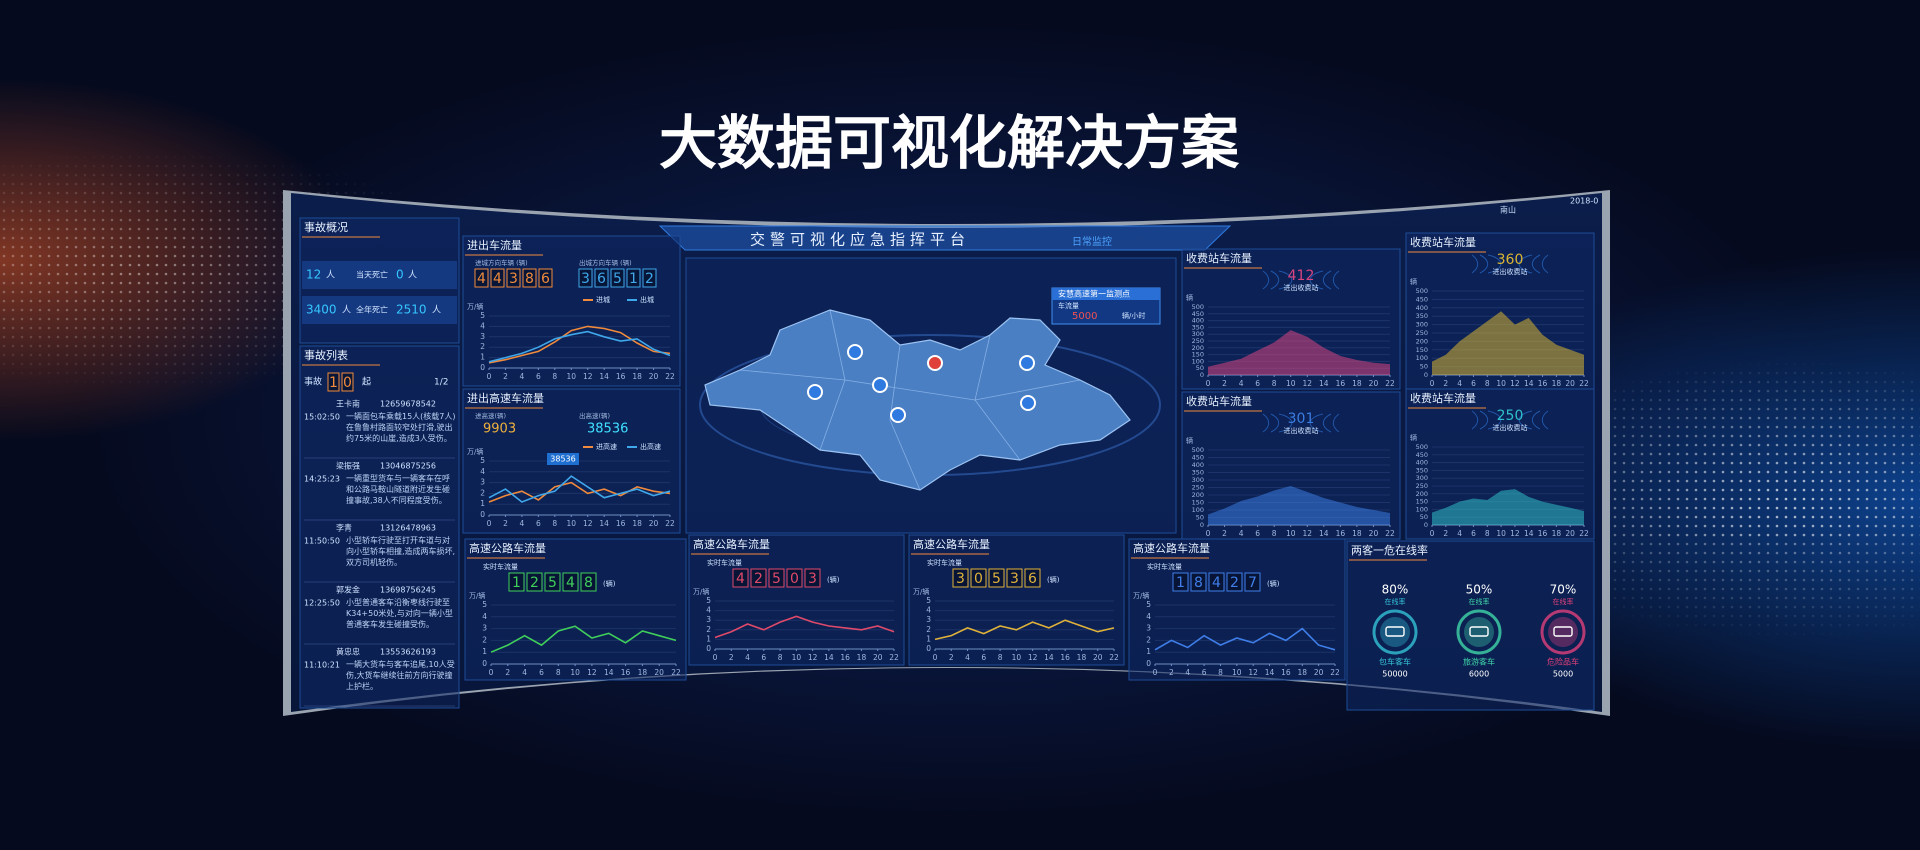 The height and width of the screenshot is (850, 1920). Describe the element at coordinates (484, 604) in the screenshot. I see `y-tick-label: 5` at that location.